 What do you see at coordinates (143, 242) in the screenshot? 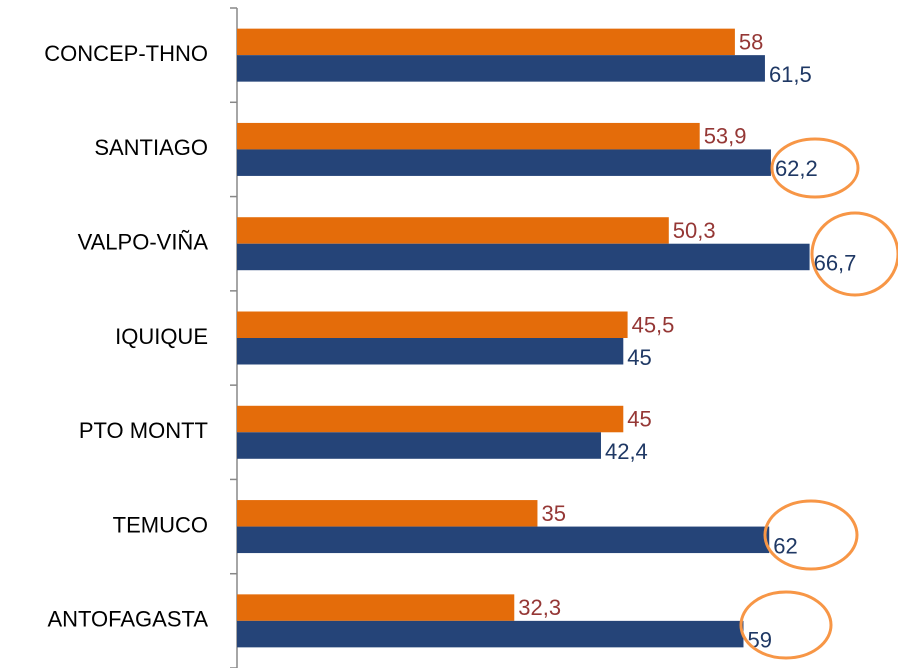
I see `y-tick-label: VALPO-VIÑA` at bounding box center [143, 242].